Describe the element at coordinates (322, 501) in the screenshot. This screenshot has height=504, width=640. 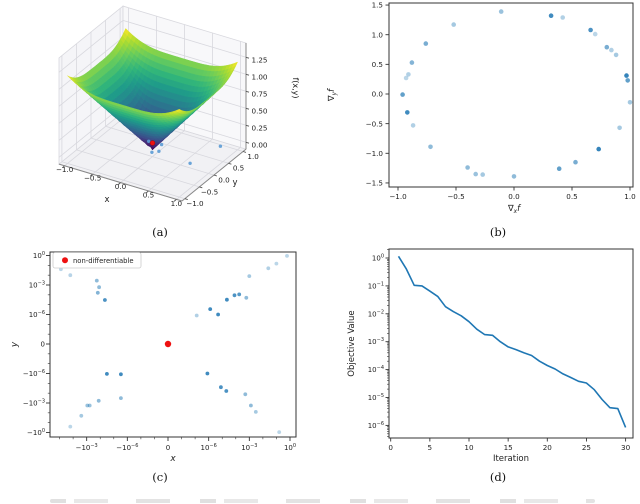
I see `cropped-caption-text` at that location.